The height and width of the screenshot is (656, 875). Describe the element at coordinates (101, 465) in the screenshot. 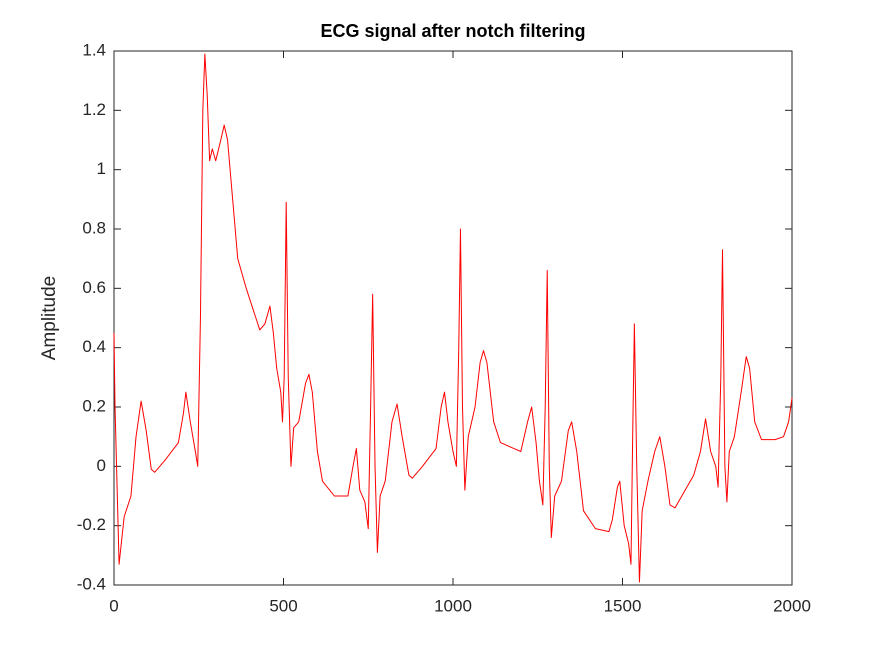

I see `y-tick-label: 0` at that location.